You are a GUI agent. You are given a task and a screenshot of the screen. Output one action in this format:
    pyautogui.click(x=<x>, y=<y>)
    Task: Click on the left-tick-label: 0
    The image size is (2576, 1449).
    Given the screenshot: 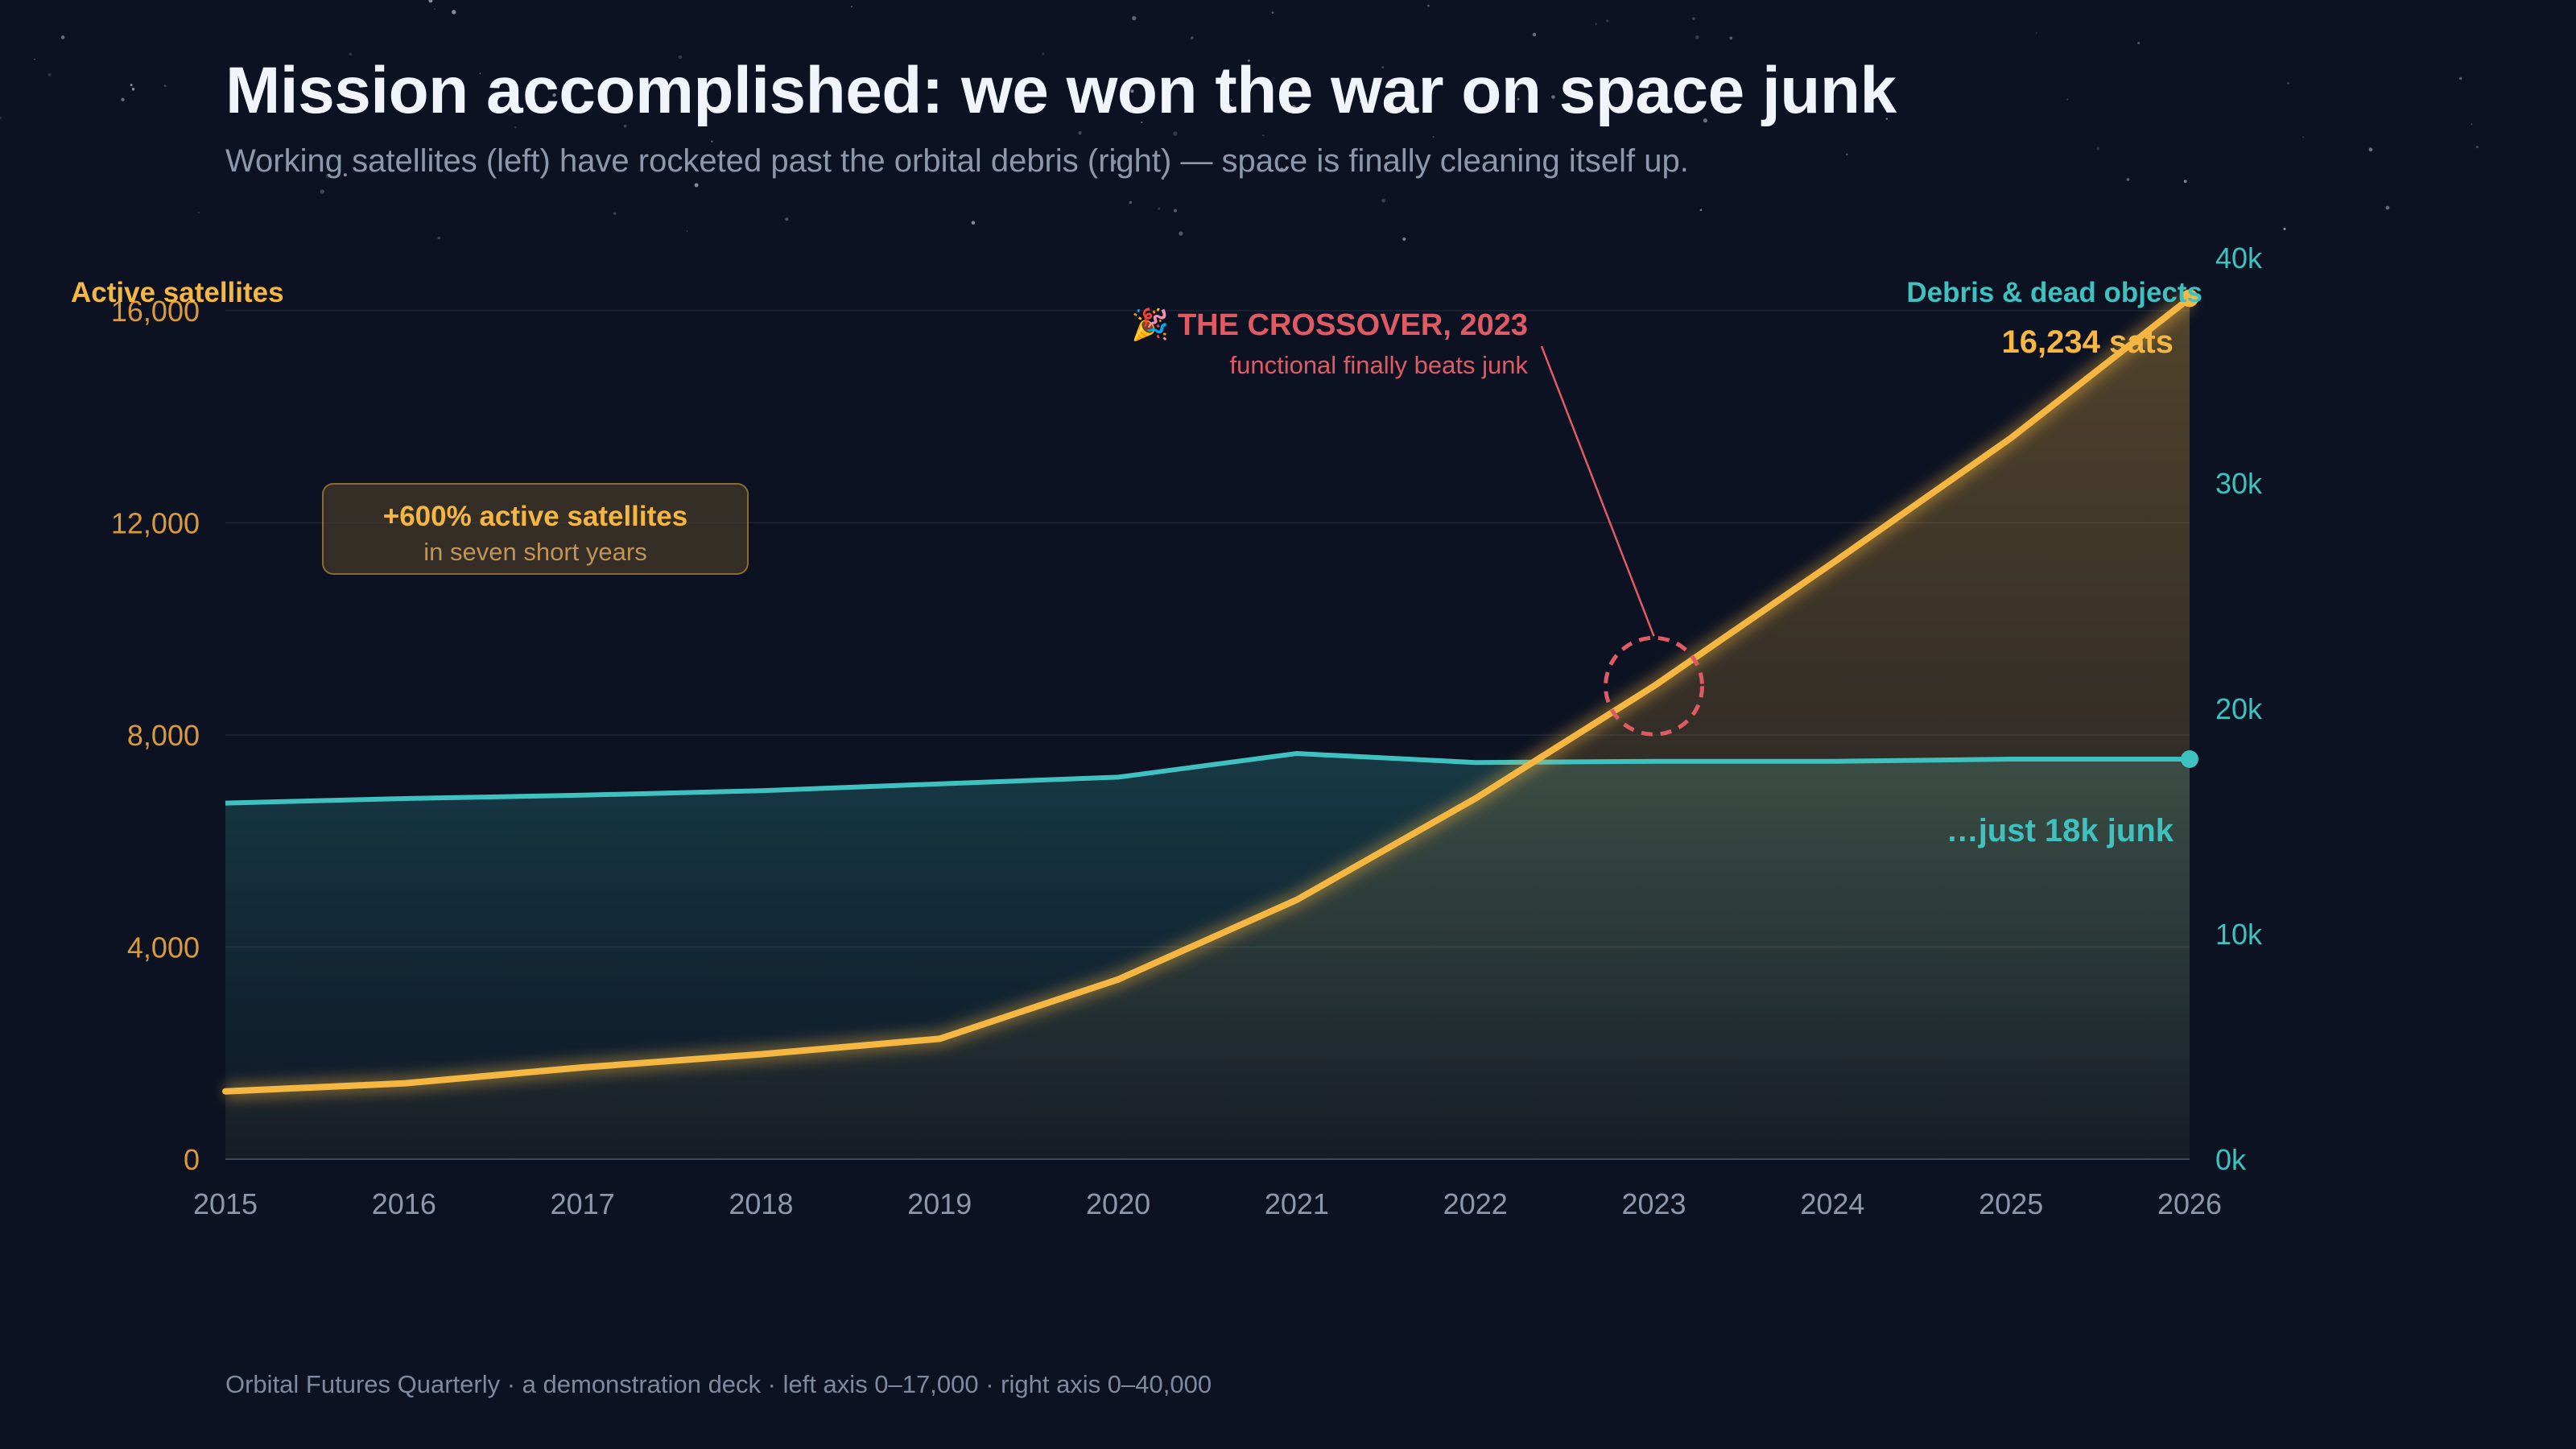 What is the action you would take?
    pyautogui.click(x=192, y=1159)
    